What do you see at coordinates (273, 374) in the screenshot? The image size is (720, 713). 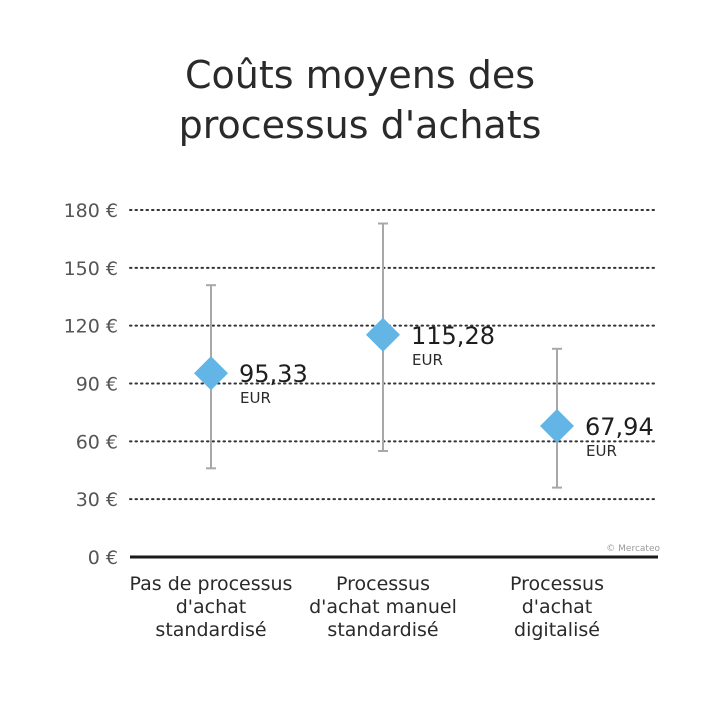 I see `data-value-label: 95,33` at bounding box center [273, 374].